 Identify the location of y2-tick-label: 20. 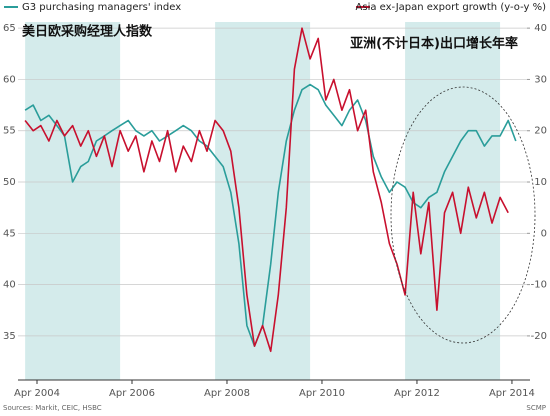
(540, 131).